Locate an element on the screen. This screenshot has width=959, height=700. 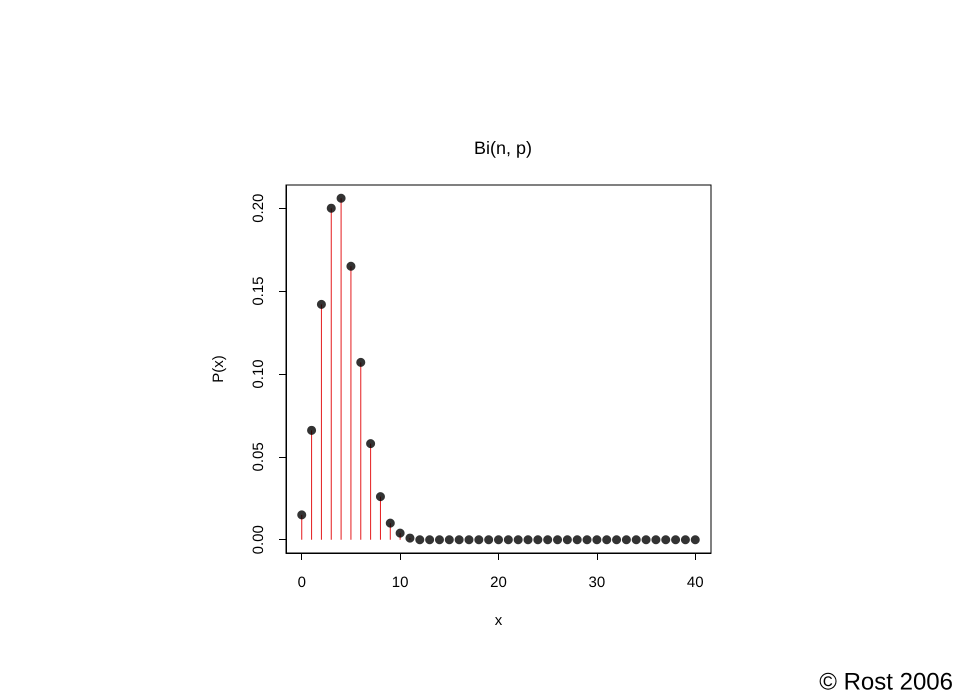
x-tick-label: 30 is located at coordinates (597, 582).